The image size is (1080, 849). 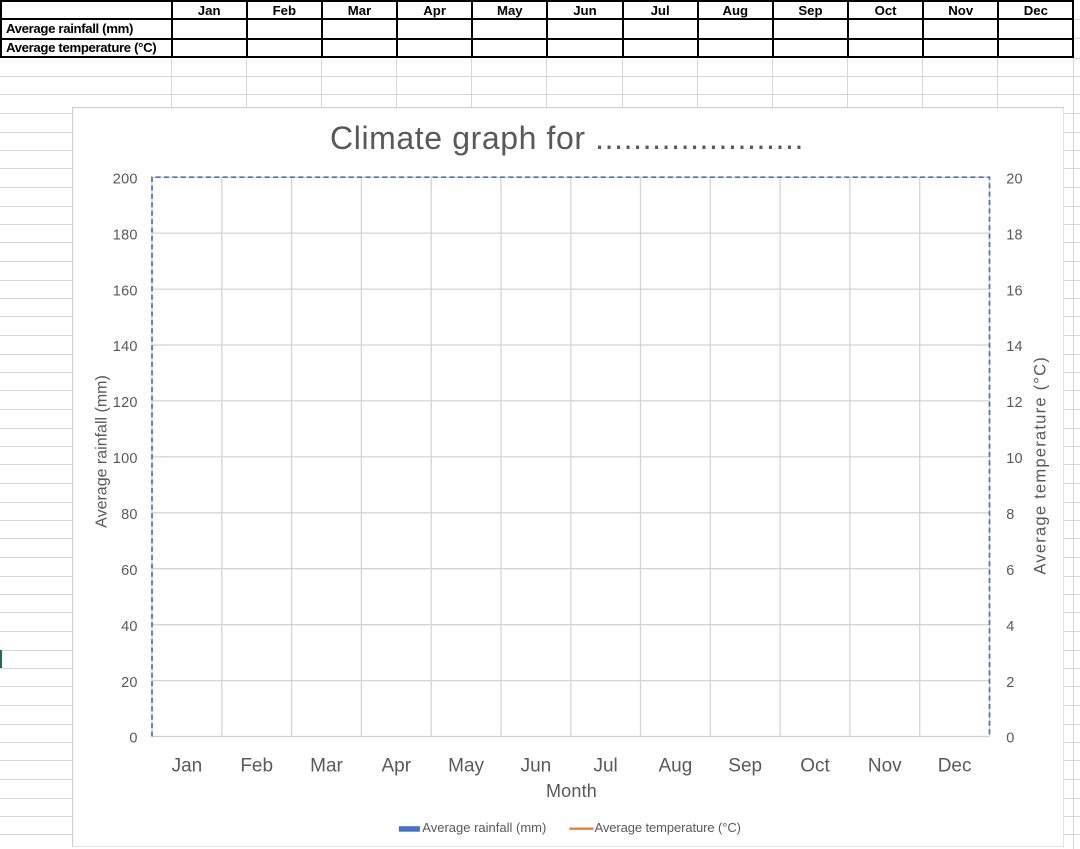 I want to click on svg-text: Apr, so click(x=396, y=765).